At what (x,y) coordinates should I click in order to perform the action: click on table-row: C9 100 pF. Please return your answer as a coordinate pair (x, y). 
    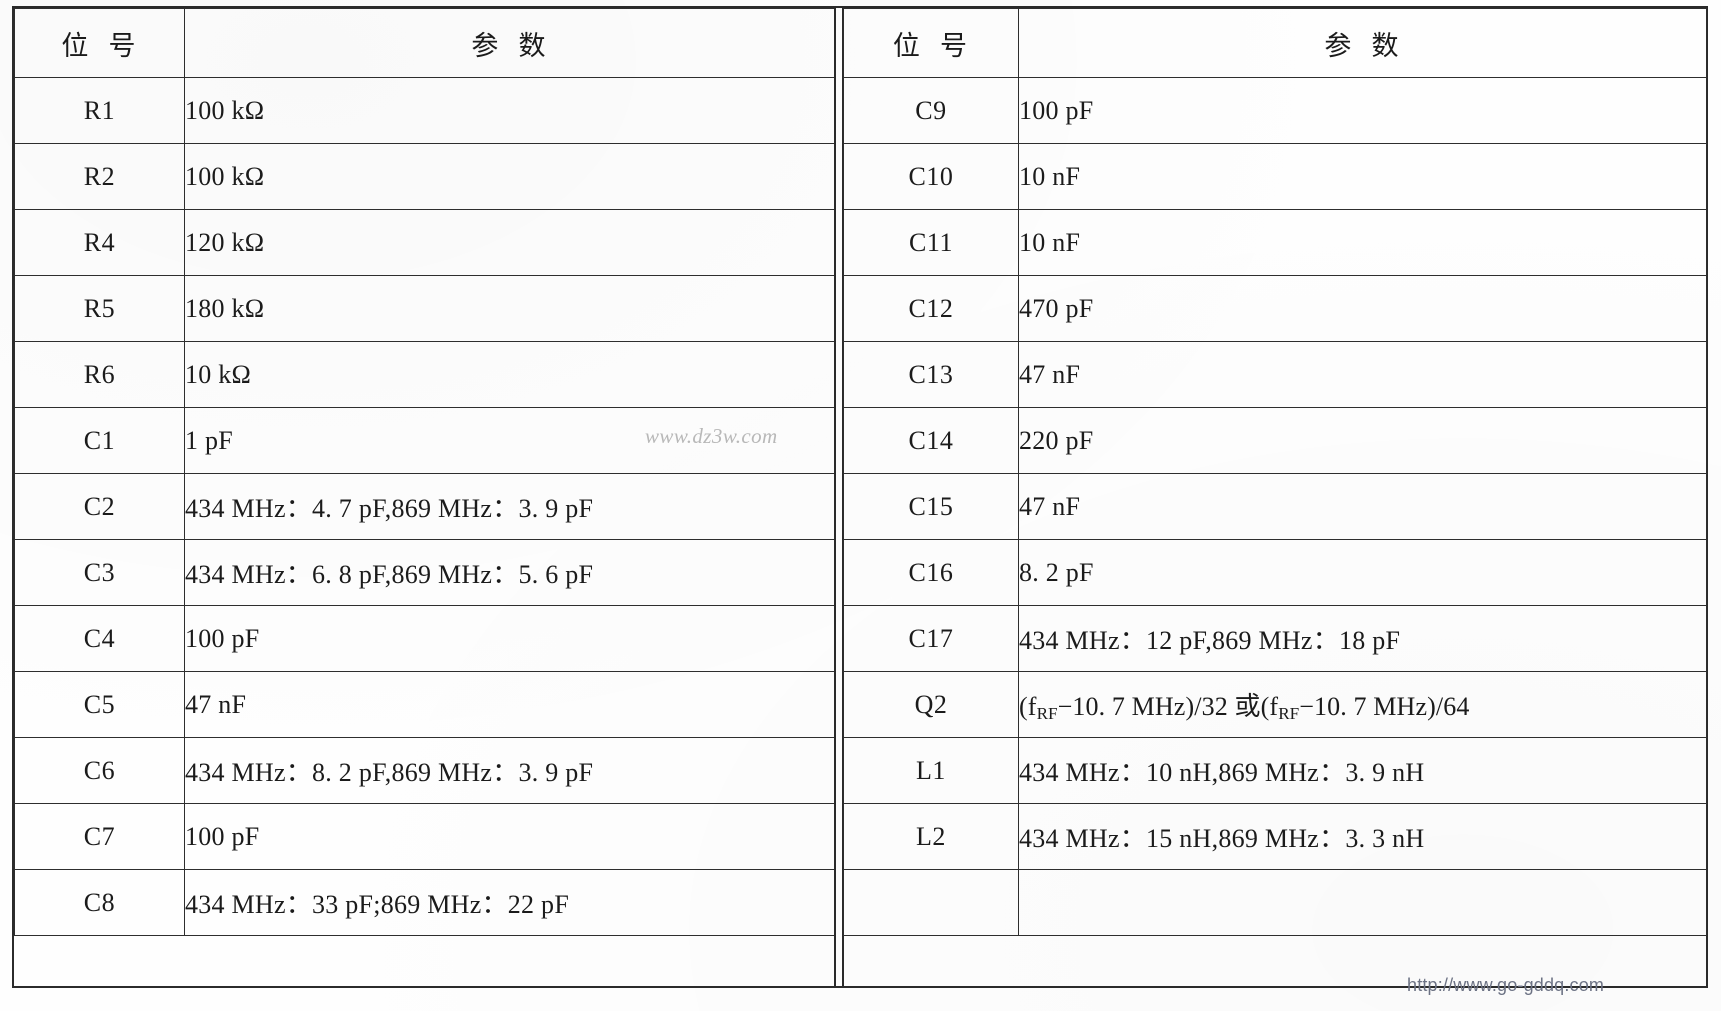
    Looking at the image, I should click on (1275, 110).